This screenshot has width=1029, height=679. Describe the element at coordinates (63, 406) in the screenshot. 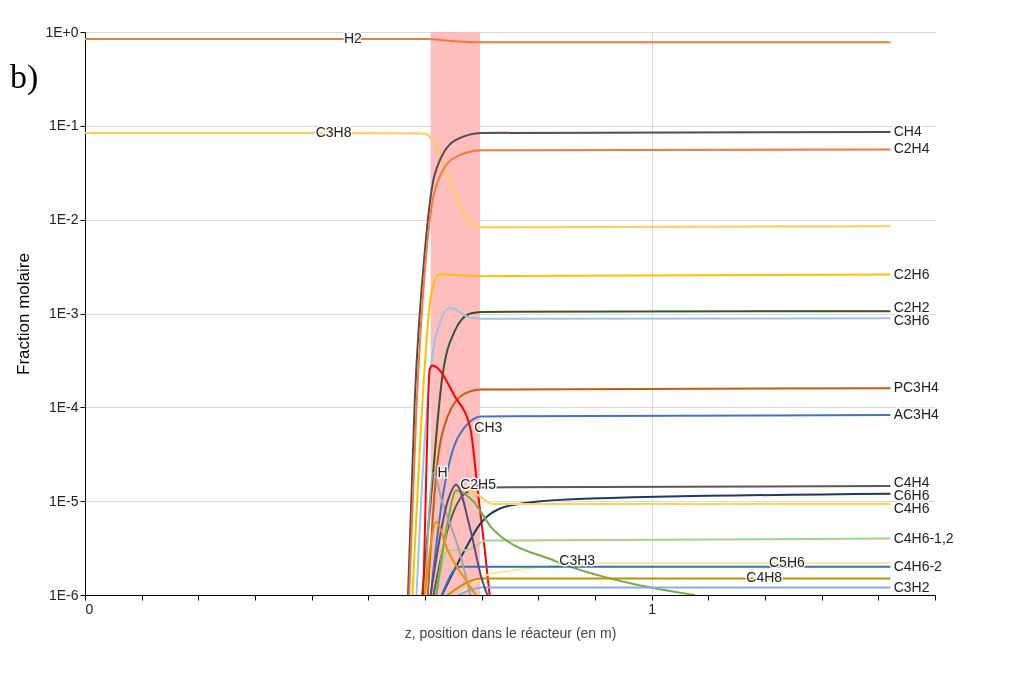

I see `y-tick-label: 1E-4` at that location.